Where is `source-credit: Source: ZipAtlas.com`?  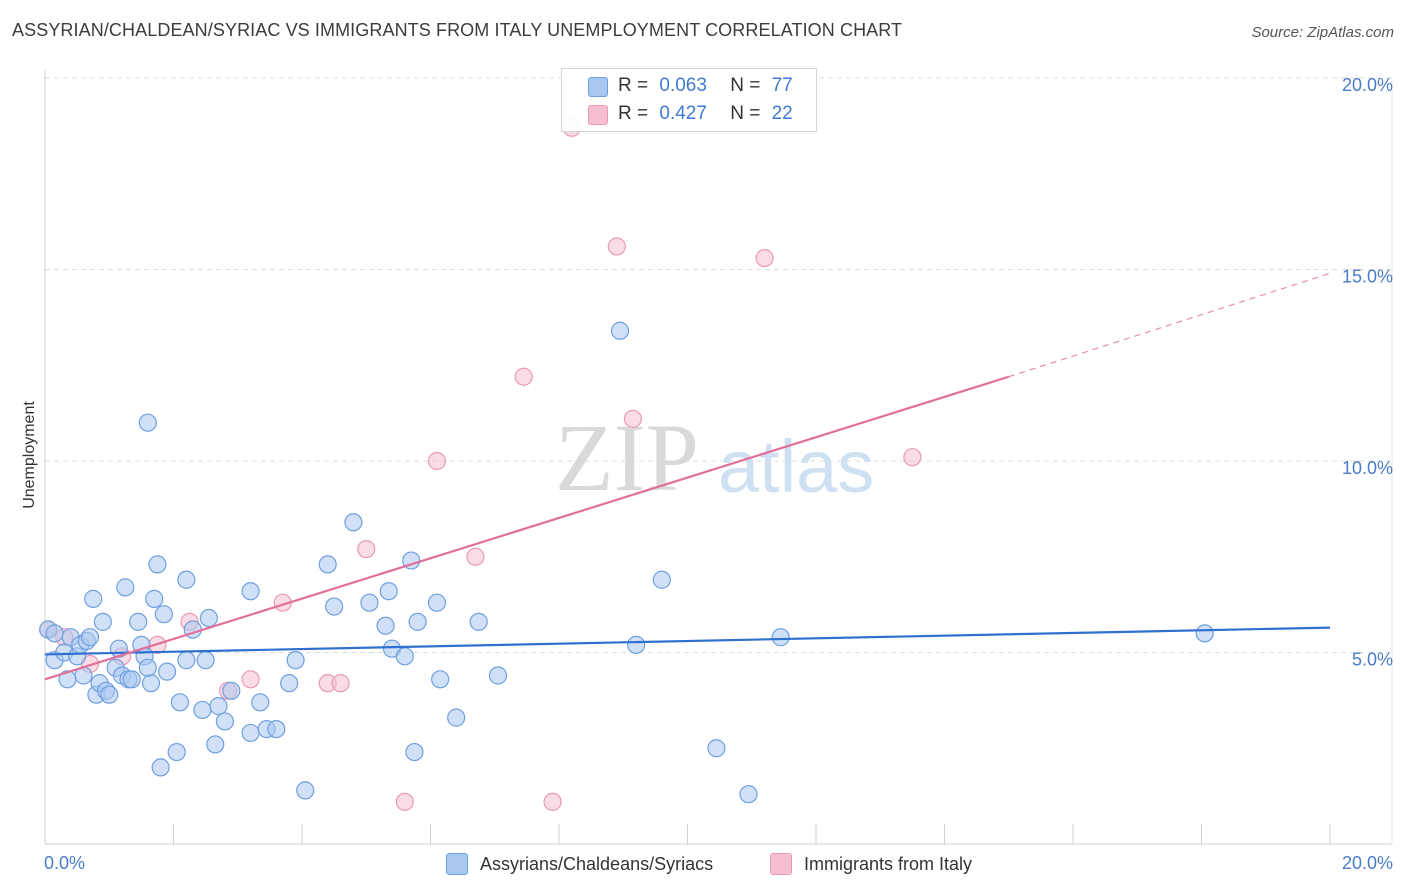 source-credit: Source: ZipAtlas.com is located at coordinates (1322, 32).